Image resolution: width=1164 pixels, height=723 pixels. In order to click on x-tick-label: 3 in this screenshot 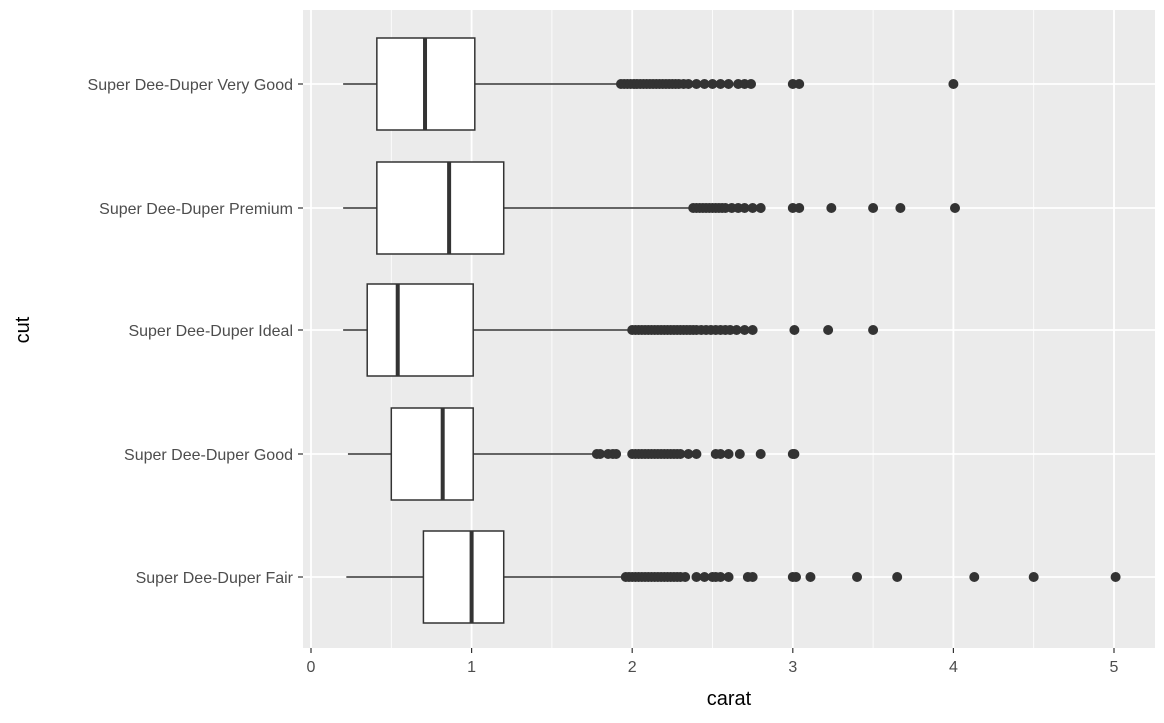, I will do `click(792, 667)`.